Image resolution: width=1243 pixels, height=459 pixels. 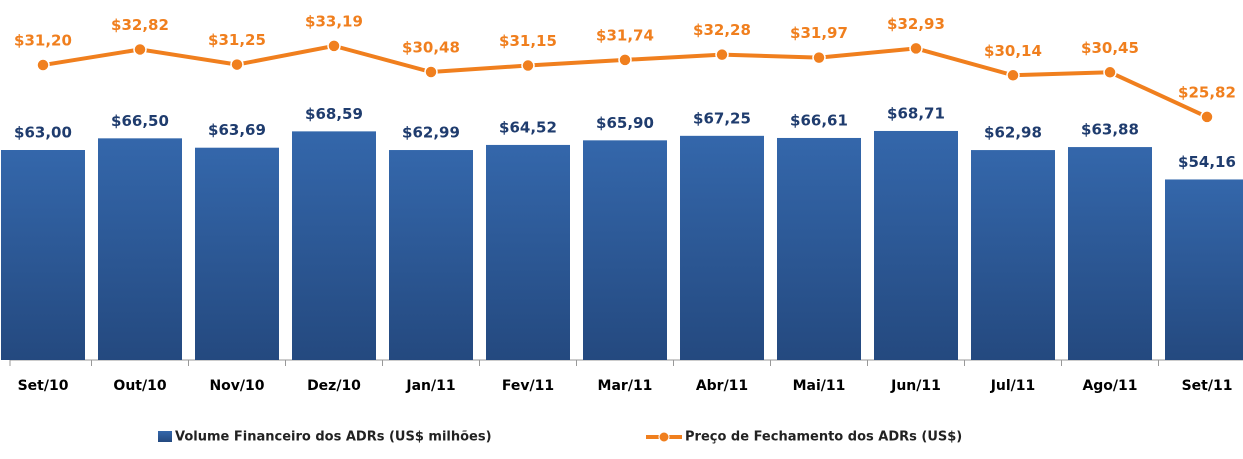 I want to click on bar-value-label: $67,25, so click(x=722, y=118).